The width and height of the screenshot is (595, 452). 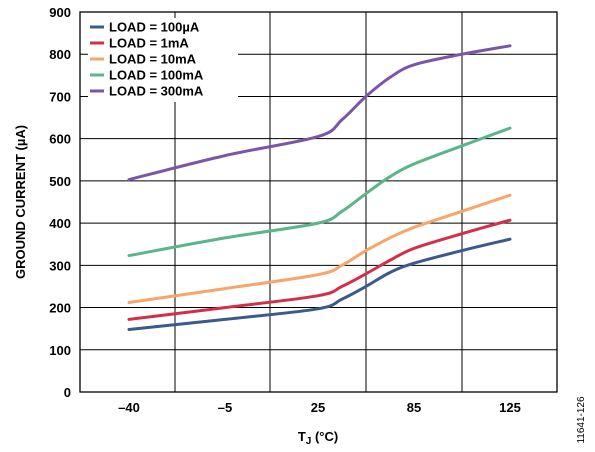 I want to click on y-axis-ticks: 0 100 200 300 400 500 600 700 800 900, so click(x=60, y=202).